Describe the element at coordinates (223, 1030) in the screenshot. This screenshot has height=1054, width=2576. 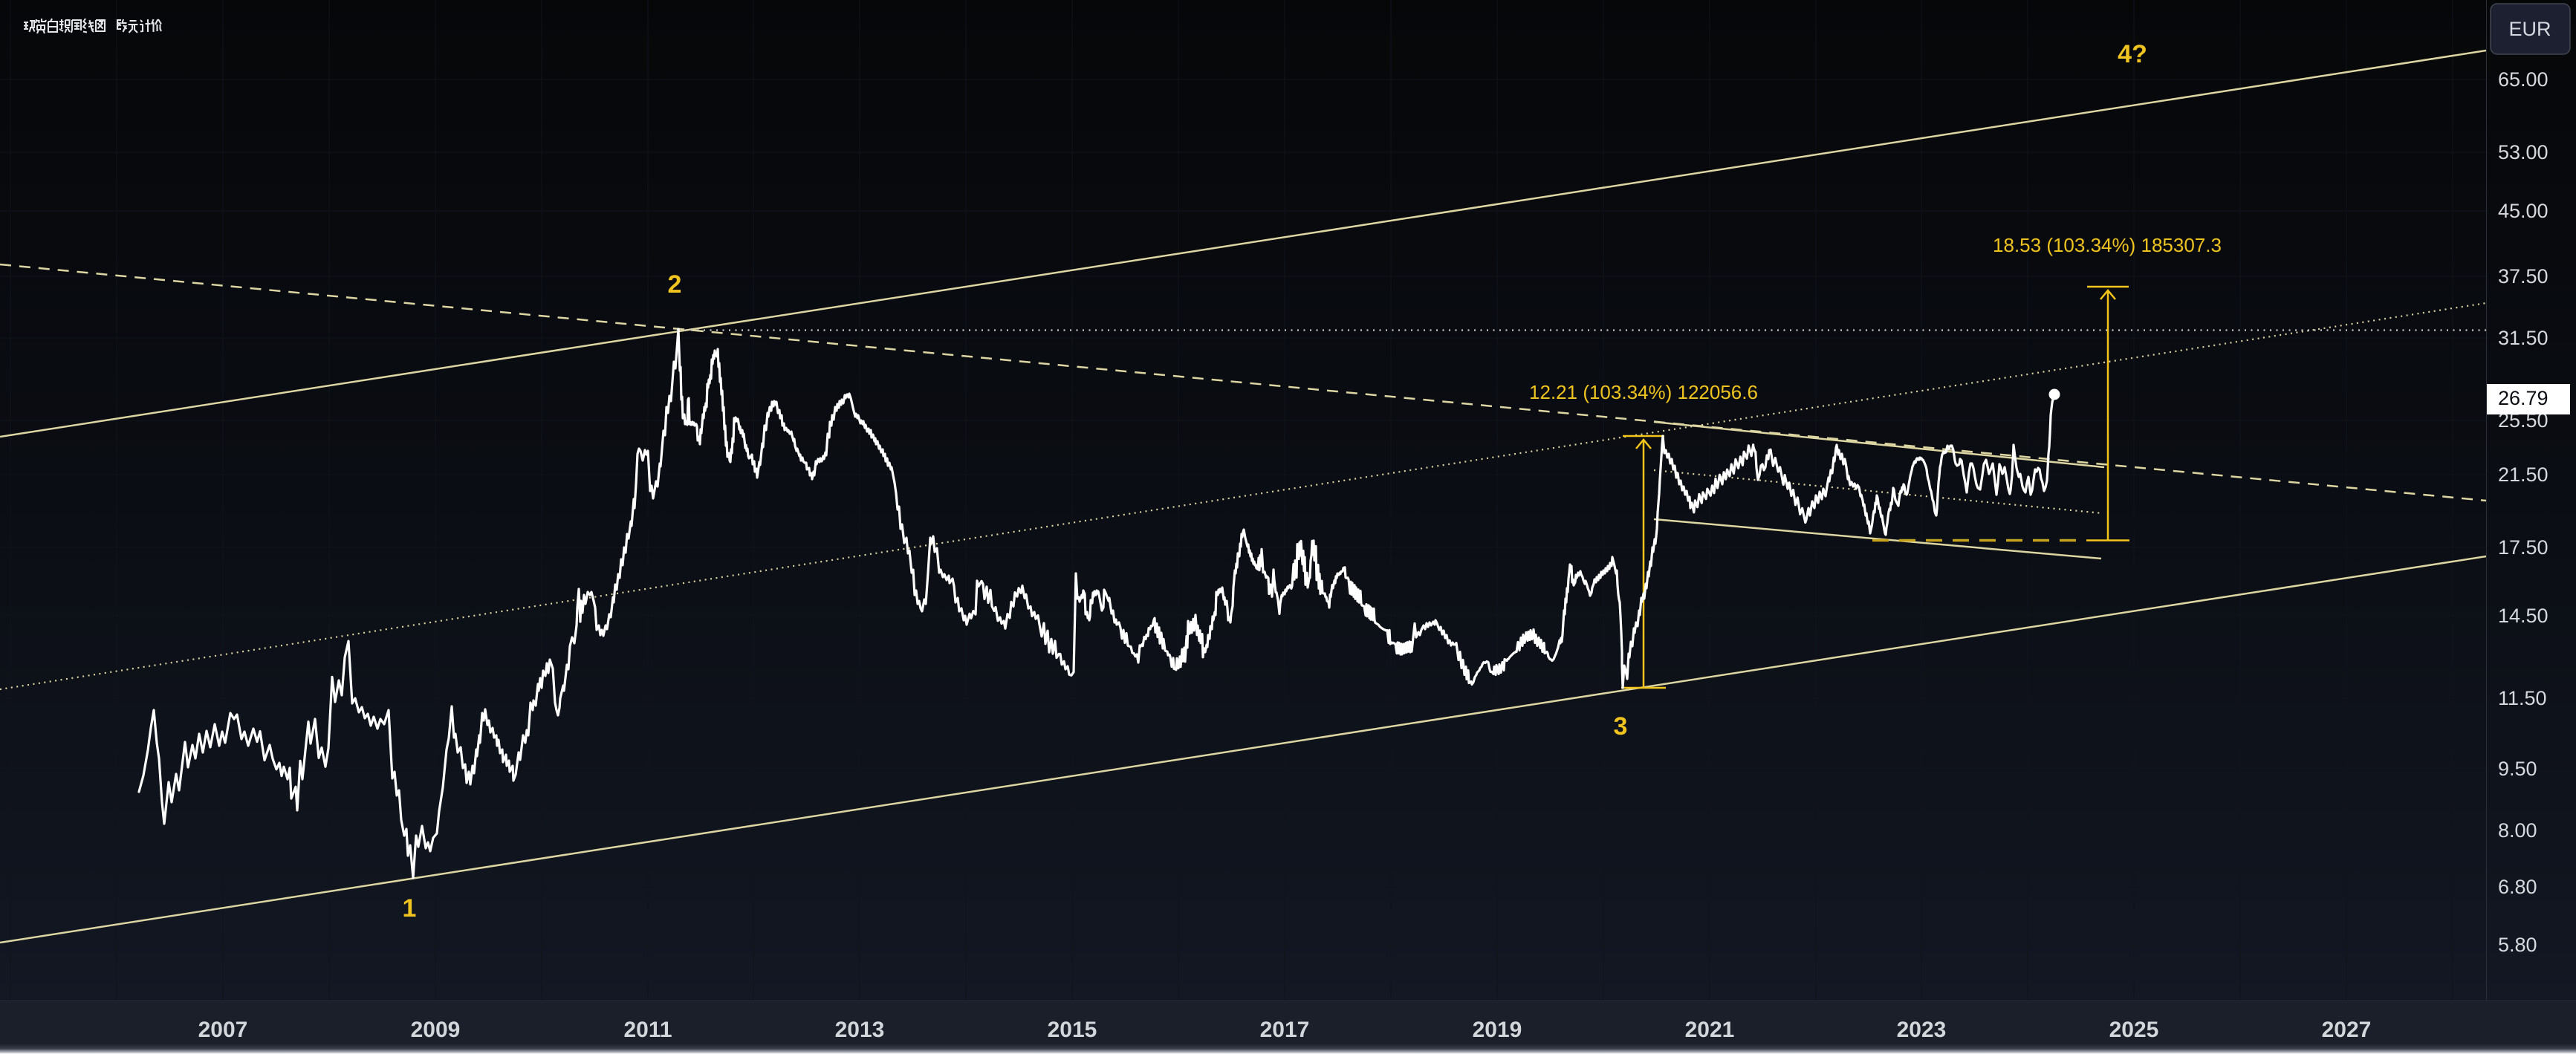
I see `svg-text: 2007` at that location.